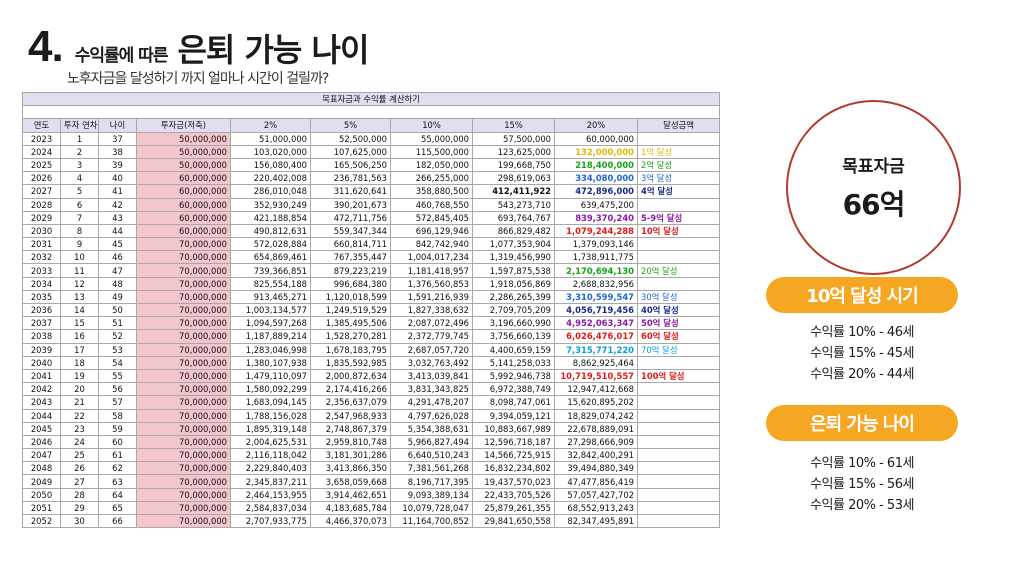  I want to click on table-cell: 1,678,183,795, so click(350, 349).